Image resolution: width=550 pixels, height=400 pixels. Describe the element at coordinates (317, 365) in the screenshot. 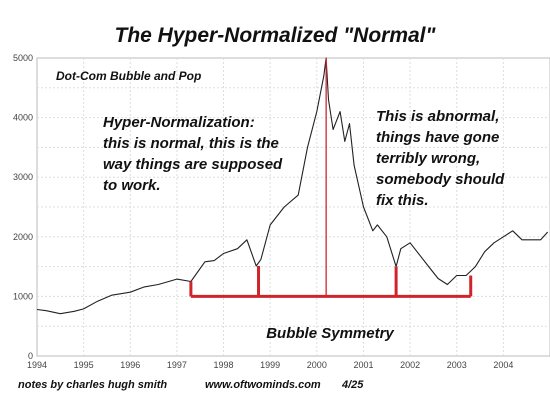

I see `x-tick-label: 2000` at that location.